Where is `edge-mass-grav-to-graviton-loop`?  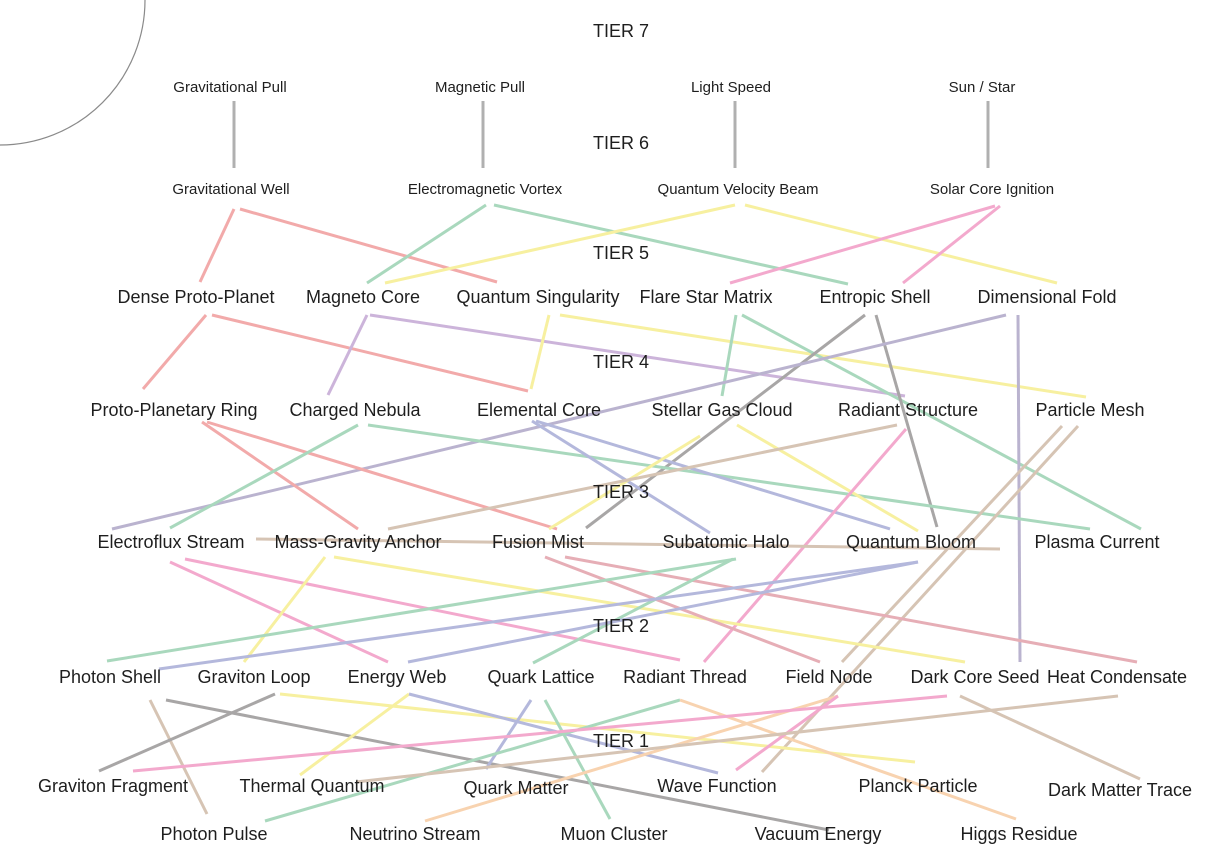
edge-mass-grav-to-graviton-loop is located at coordinates (284, 609).